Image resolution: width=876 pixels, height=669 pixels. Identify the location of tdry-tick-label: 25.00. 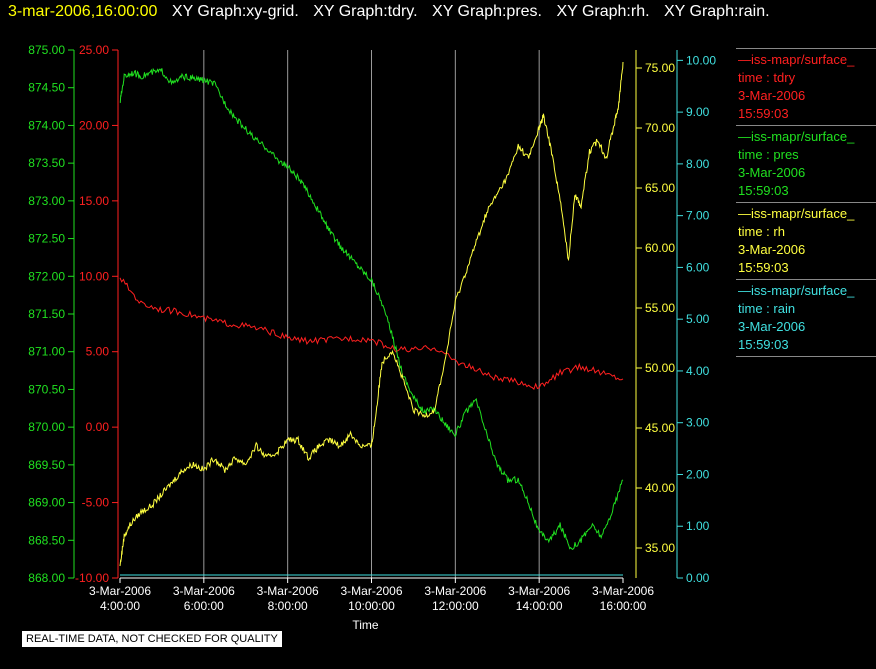
(94, 50).